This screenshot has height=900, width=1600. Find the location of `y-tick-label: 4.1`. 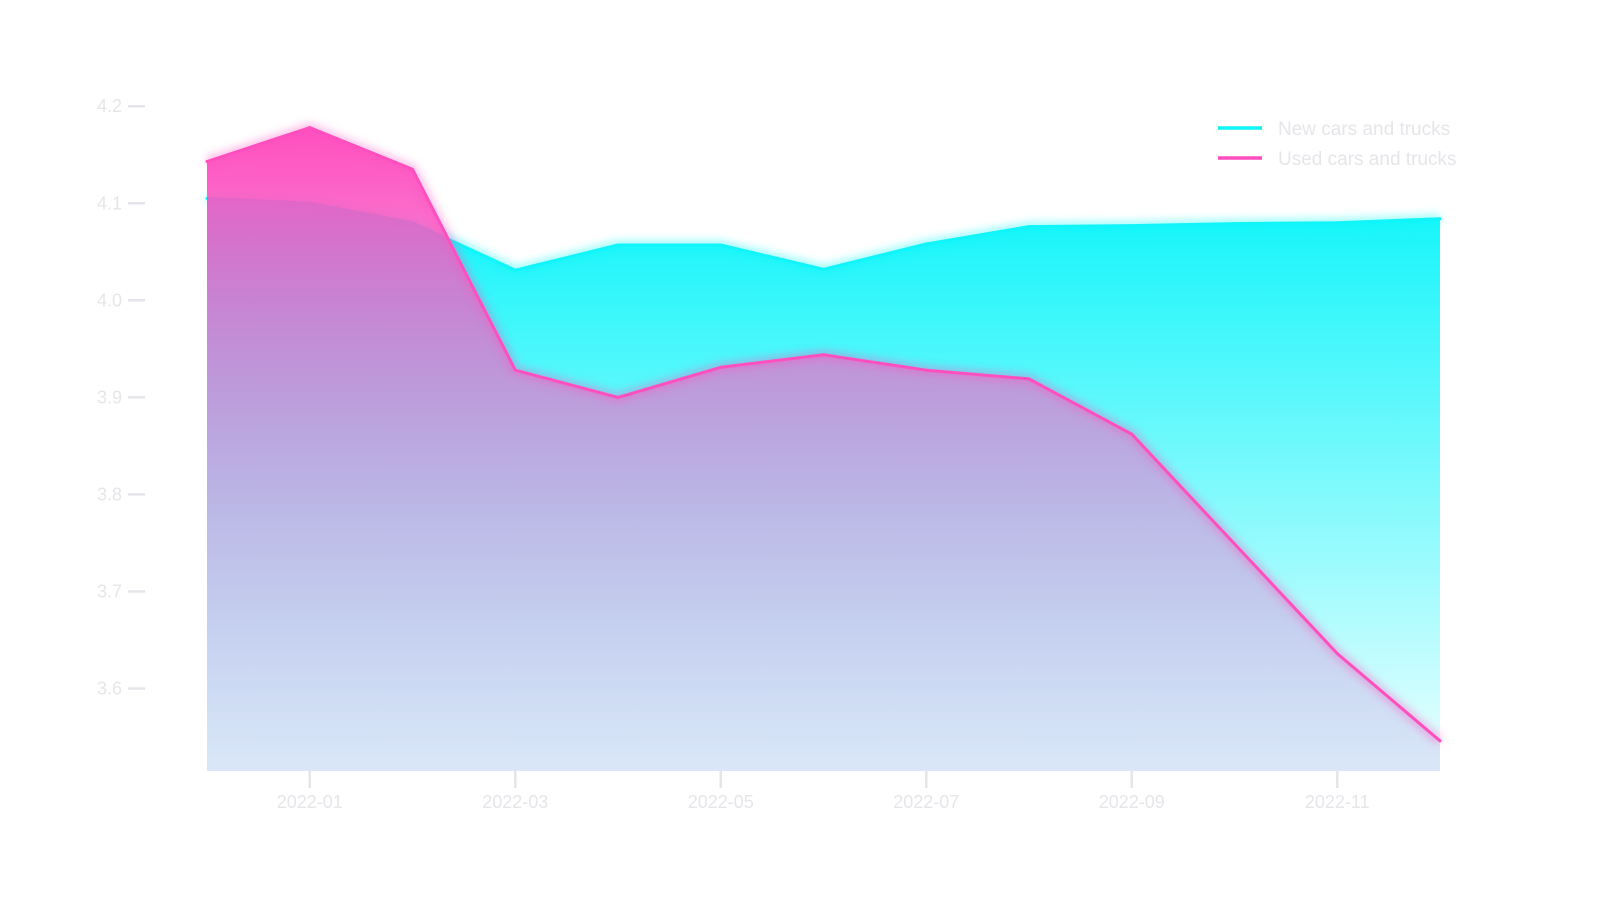

y-tick-label: 4.1 is located at coordinates (109, 203).